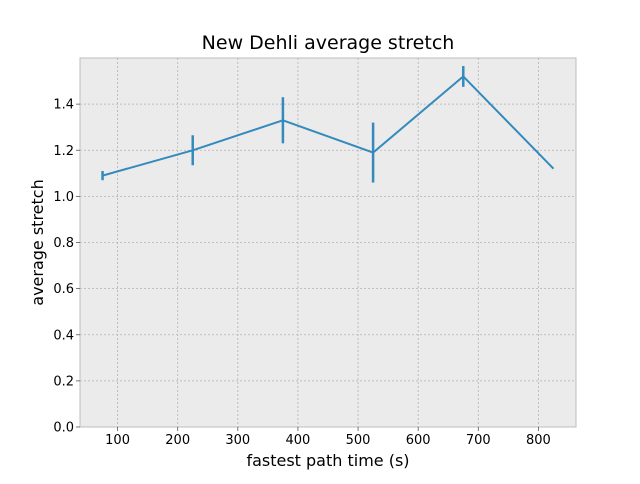  What do you see at coordinates (328, 437) in the screenshot?
I see `x-axis-ticks: 100 200 300 400 500 600 700 800` at bounding box center [328, 437].